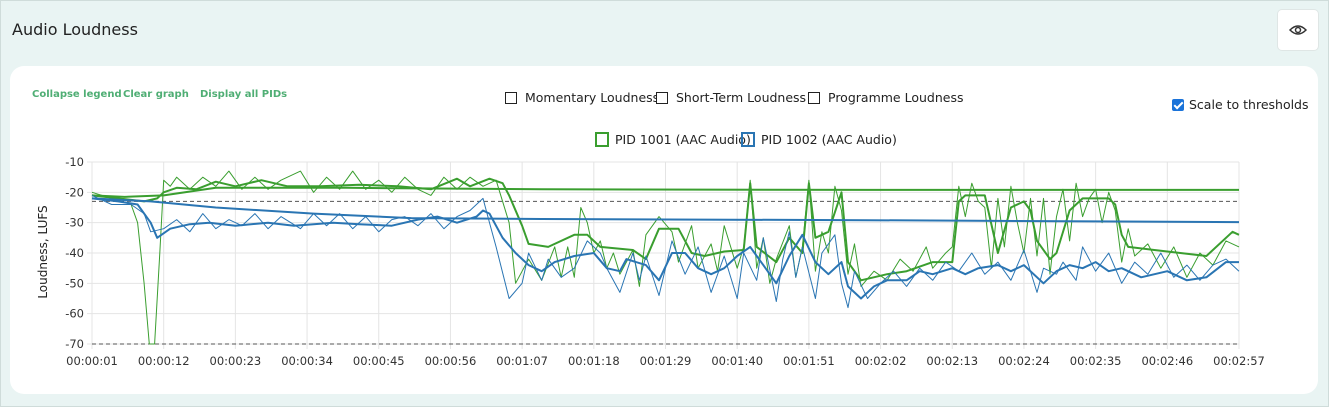 The image size is (1329, 407). I want to click on y-tick-label: -20, so click(74, 192).